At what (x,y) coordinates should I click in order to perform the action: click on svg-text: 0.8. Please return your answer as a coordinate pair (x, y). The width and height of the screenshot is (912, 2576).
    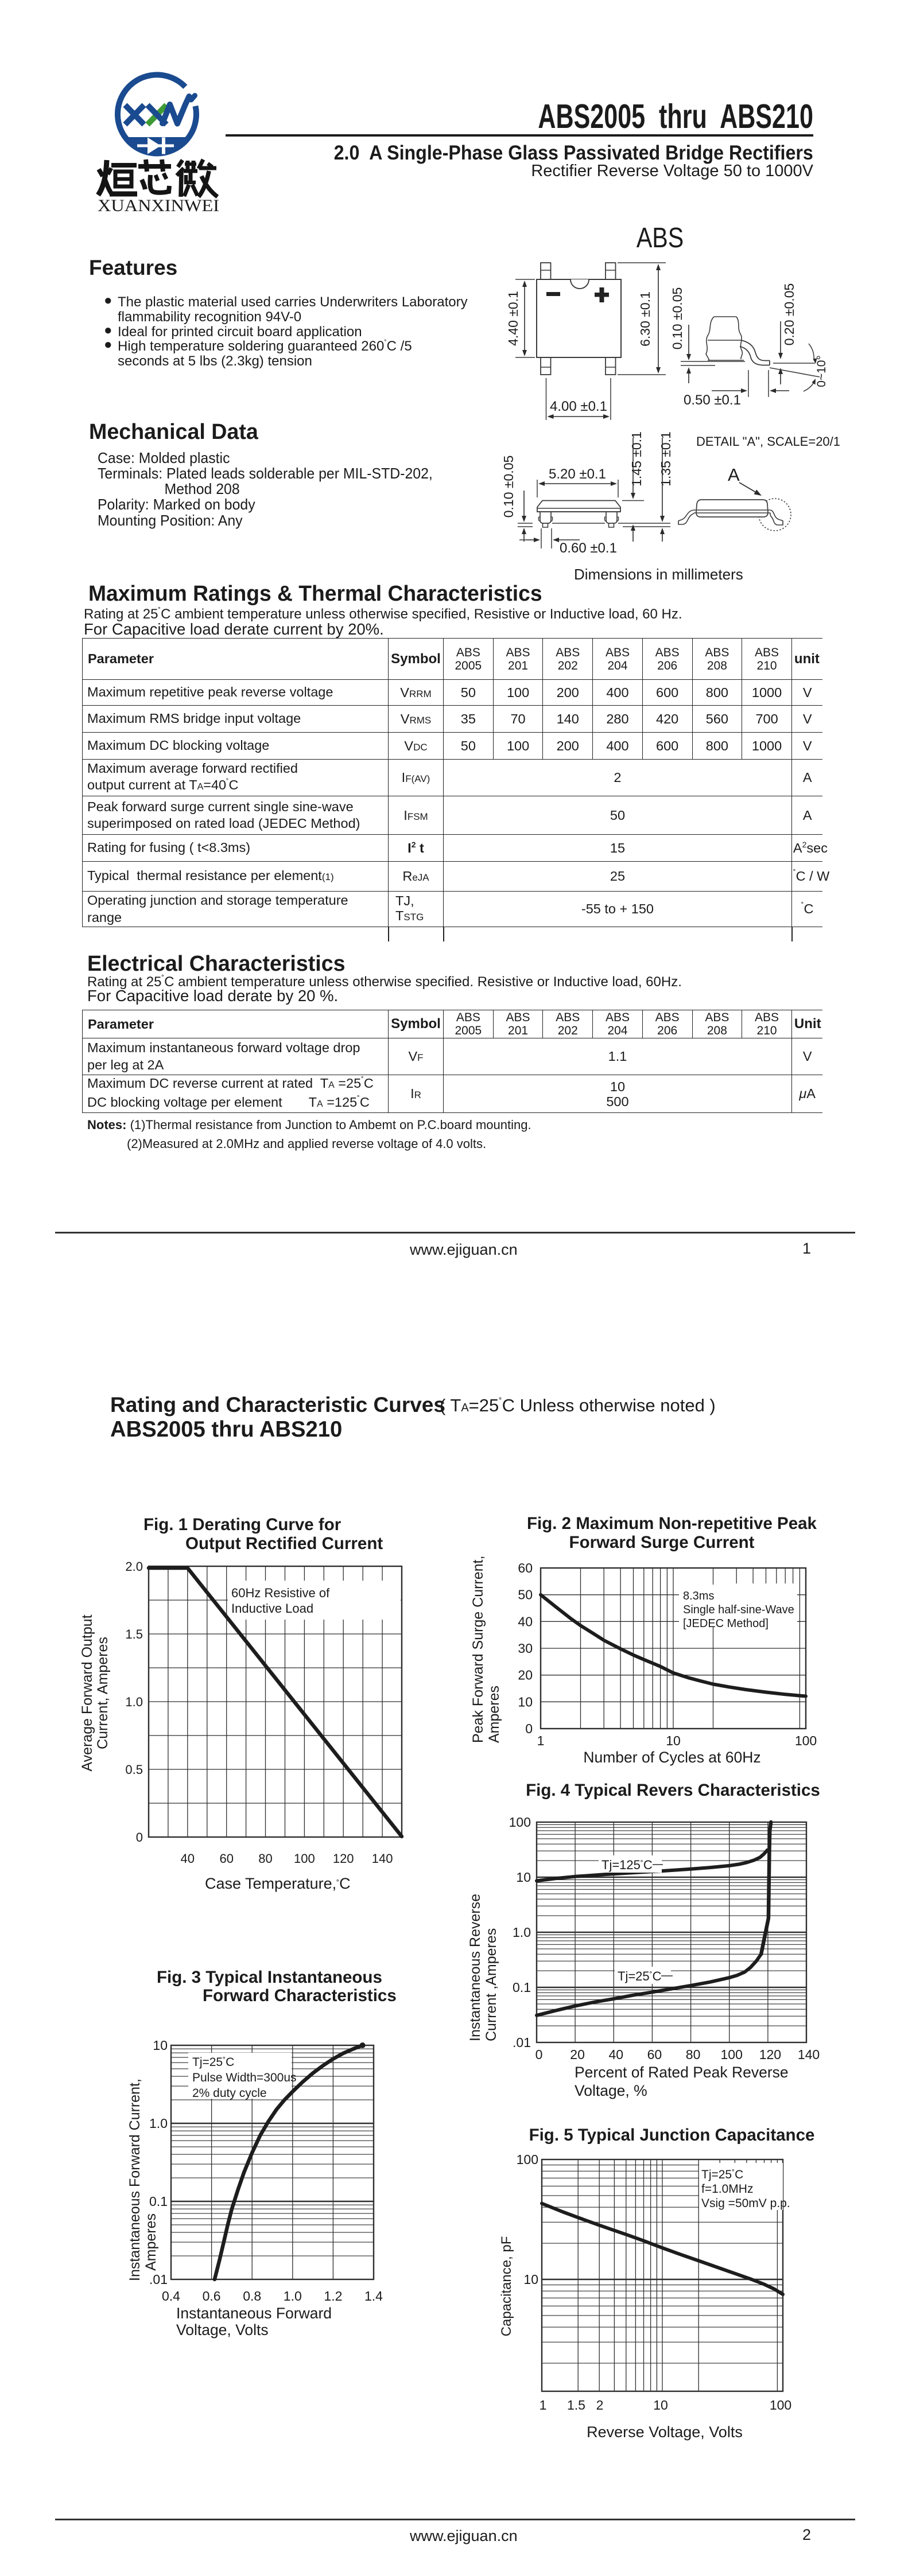
    Looking at the image, I should click on (252, 2296).